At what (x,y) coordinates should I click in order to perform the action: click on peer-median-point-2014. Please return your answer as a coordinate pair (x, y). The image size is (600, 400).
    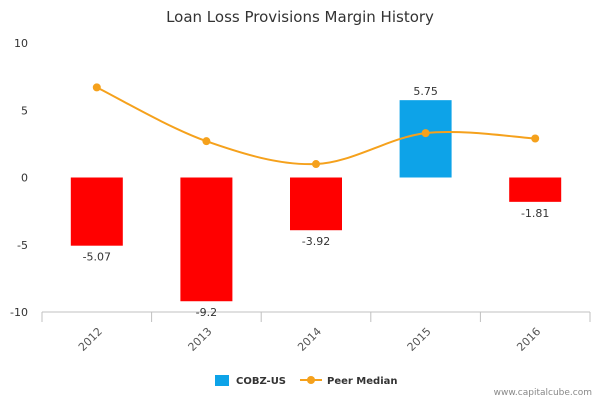
    Looking at the image, I should click on (316, 164).